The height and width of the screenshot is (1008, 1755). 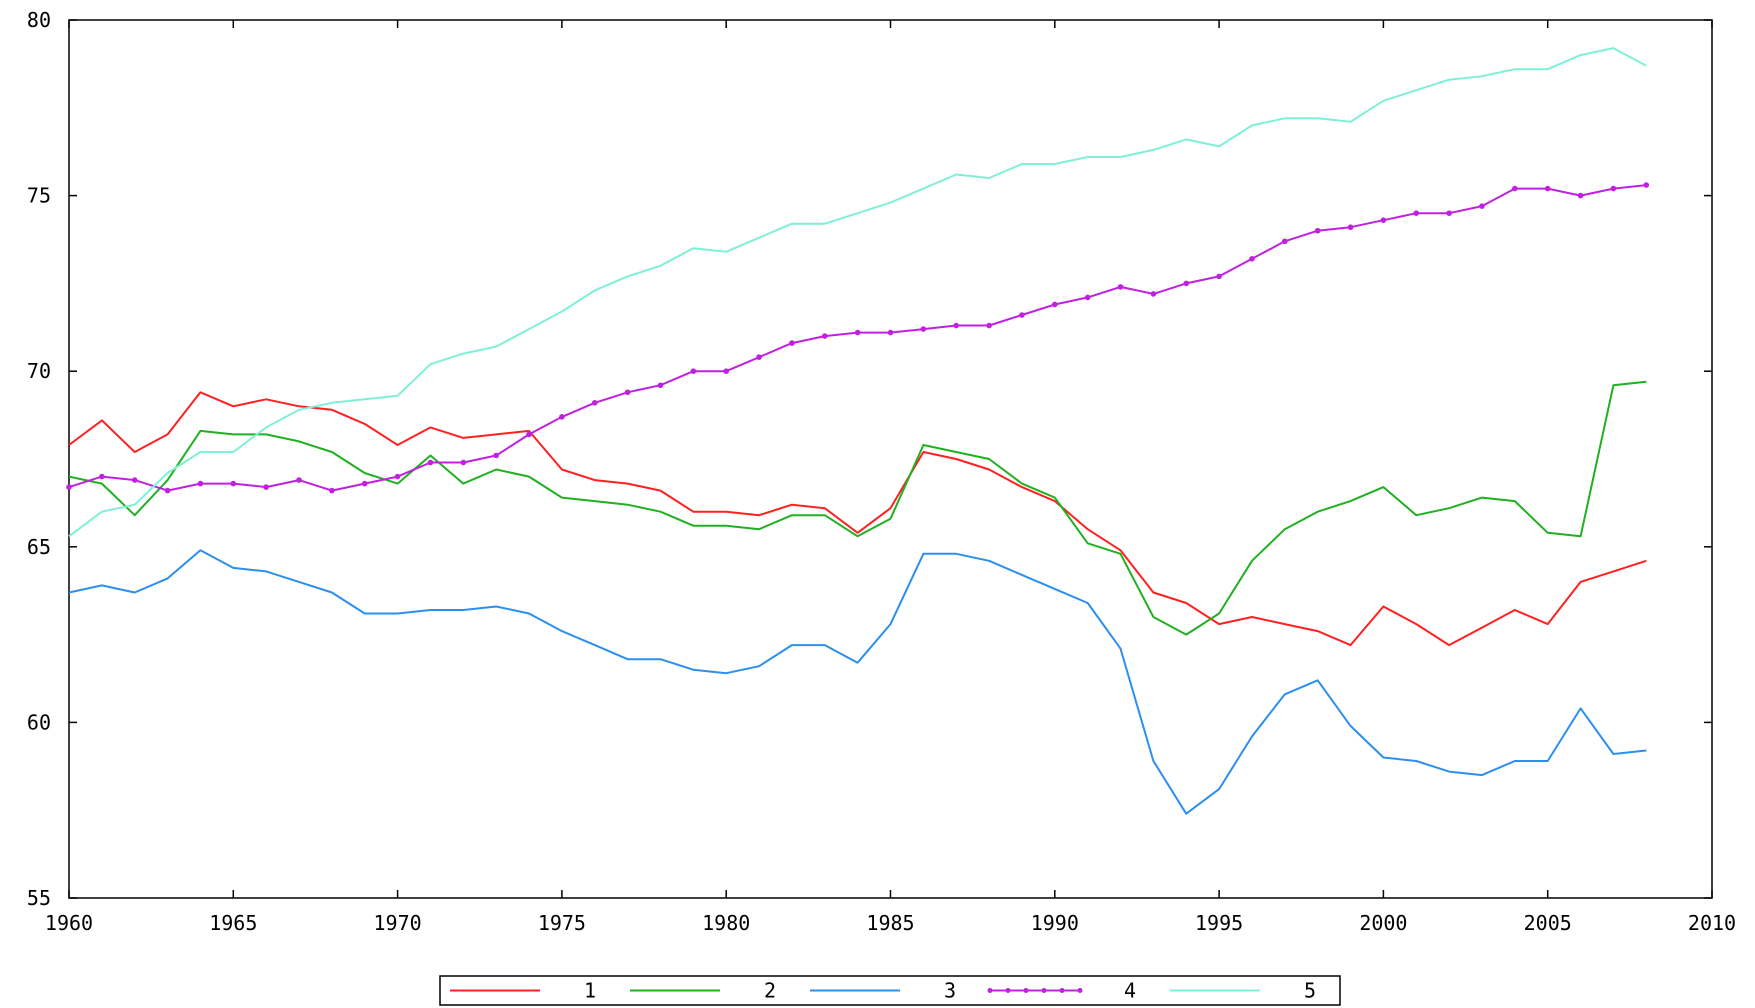 I want to click on legend-label: 4, so click(x=1130, y=991).